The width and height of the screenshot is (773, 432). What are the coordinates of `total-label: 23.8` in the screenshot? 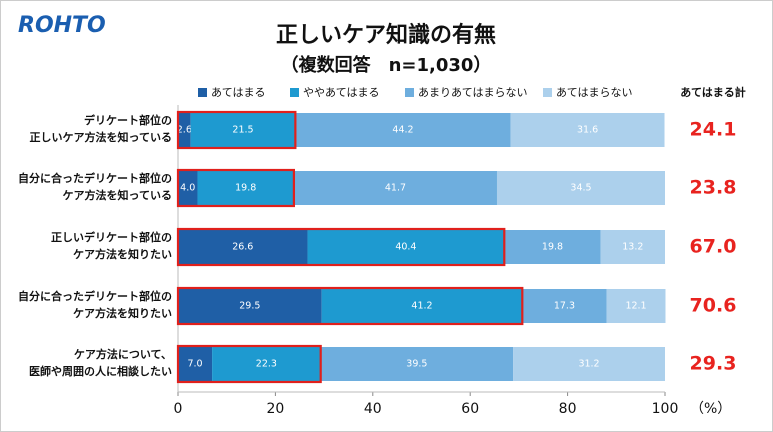 It's located at (713, 188).